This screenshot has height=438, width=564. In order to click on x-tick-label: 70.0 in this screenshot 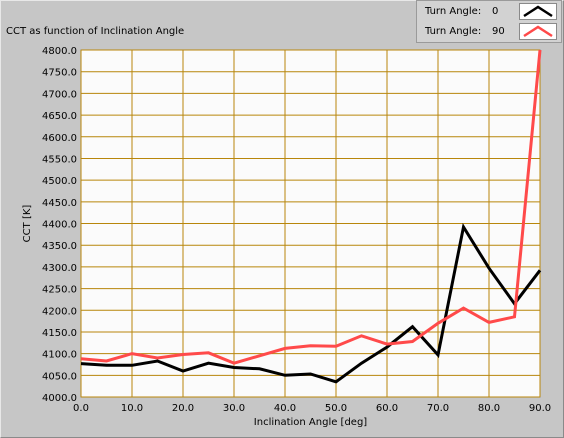, I will do `click(438, 408)`.